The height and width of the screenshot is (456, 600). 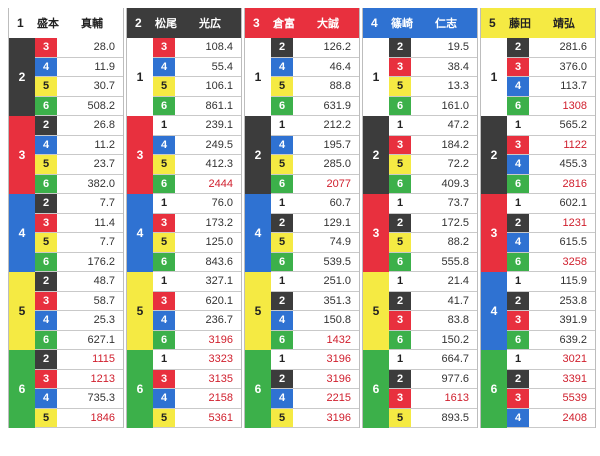 What do you see at coordinates (79, 399) in the screenshot?
I see `odds-row: 4 735.3` at bounding box center [79, 399].